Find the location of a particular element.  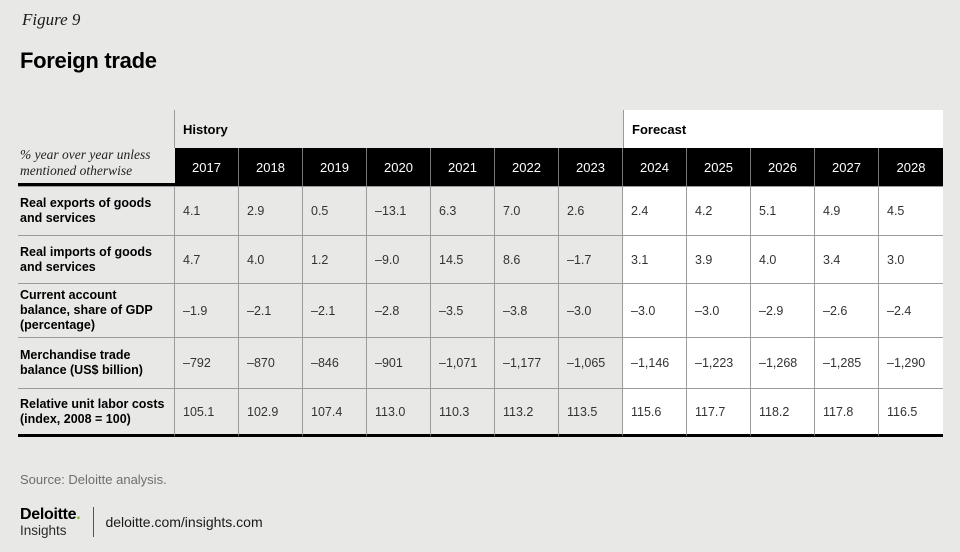

logo-subtitle: Insights is located at coordinates (43, 530).